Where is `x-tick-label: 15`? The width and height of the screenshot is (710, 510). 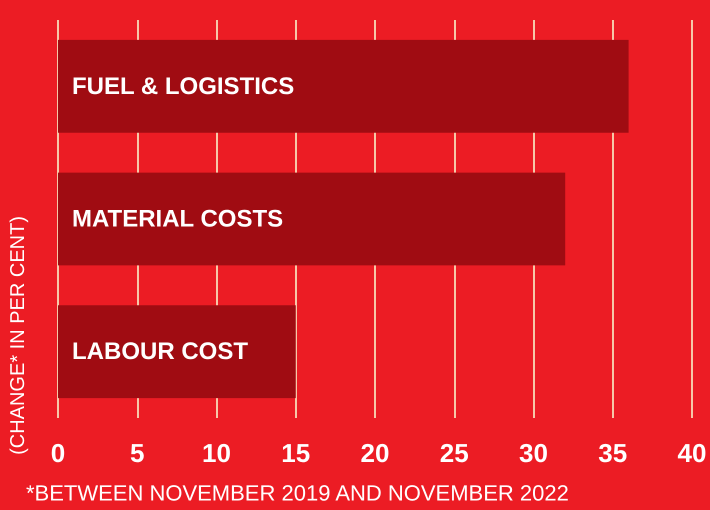
x-tick-label: 15 is located at coordinates (295, 453).